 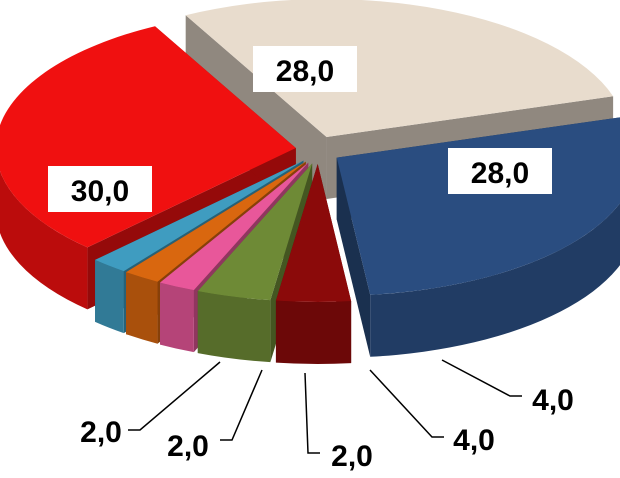 I want to click on data-label-1: 28,0, so click(x=305, y=69).